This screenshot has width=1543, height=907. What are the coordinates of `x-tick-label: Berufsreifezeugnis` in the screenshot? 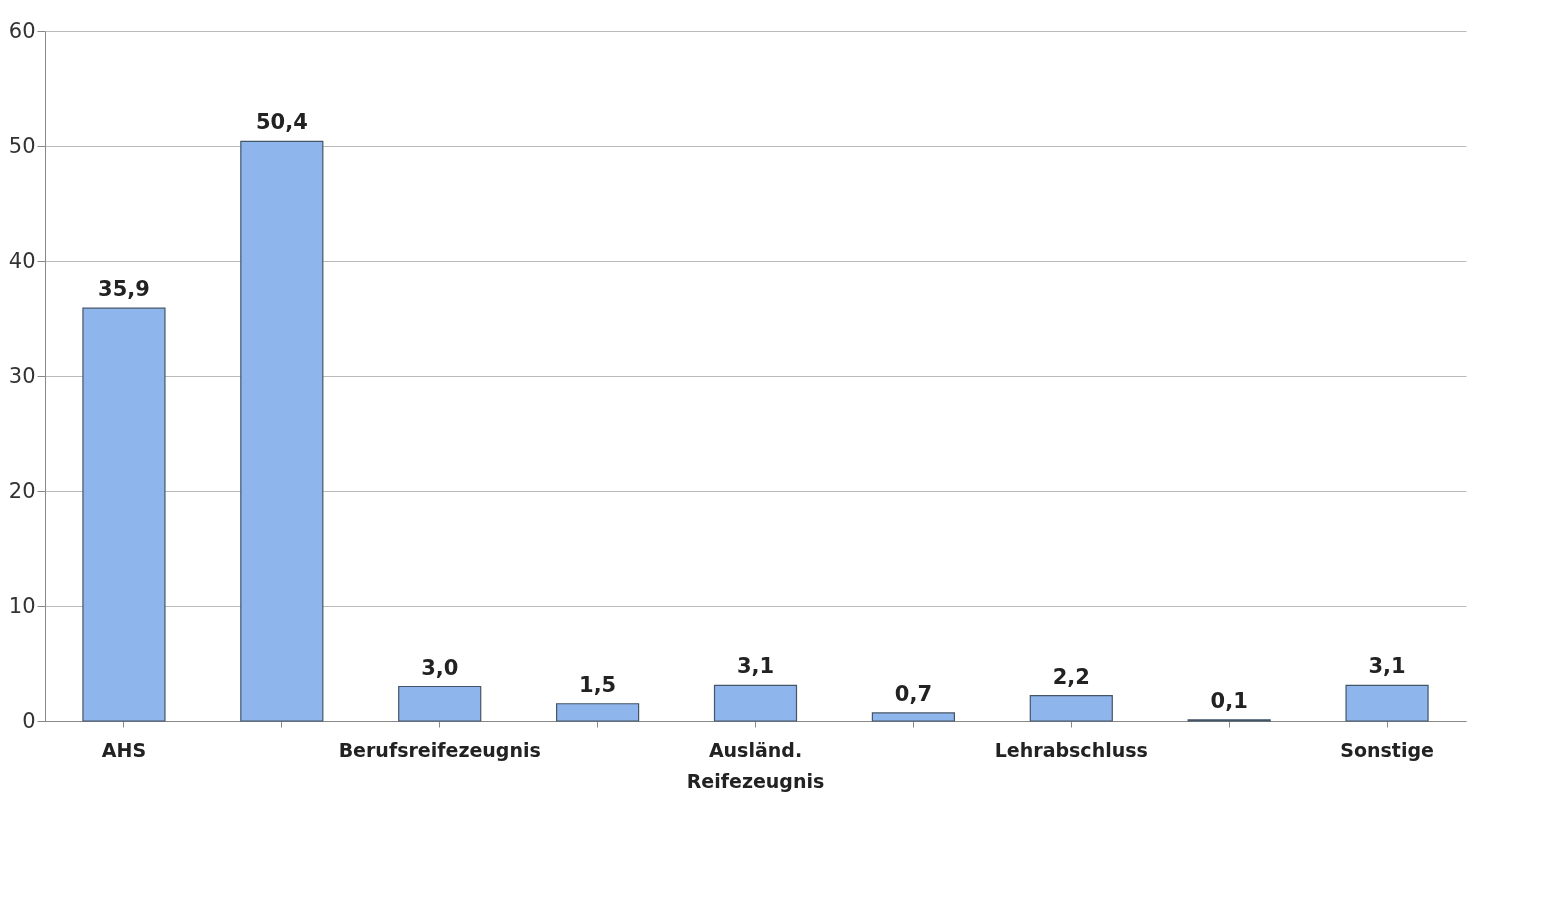 It's located at (439, 749).